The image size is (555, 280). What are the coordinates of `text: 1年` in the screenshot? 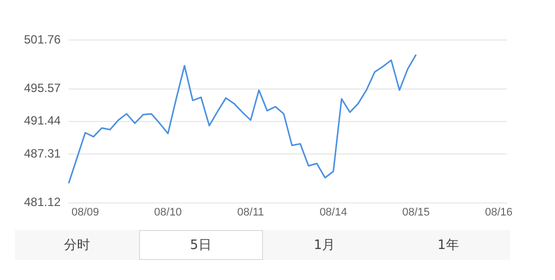 It's located at (448, 246).